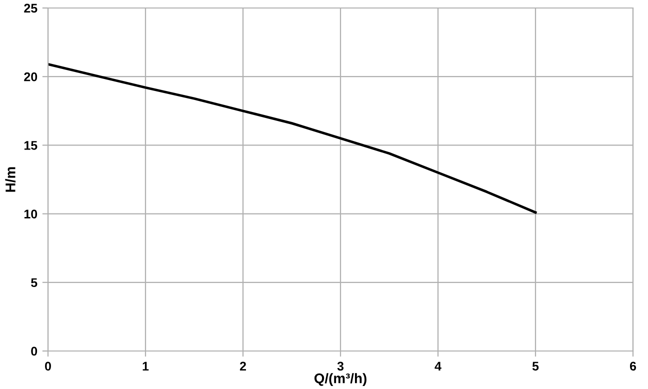  Describe the element at coordinates (10, 179) in the screenshot. I see `y-axis-title: H/m` at that location.